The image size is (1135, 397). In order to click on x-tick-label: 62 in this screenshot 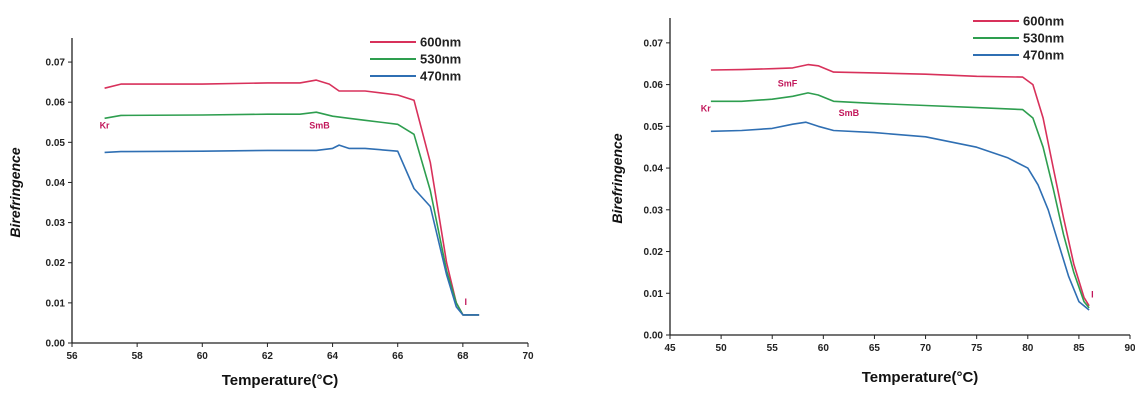, I will do `click(268, 356)`.